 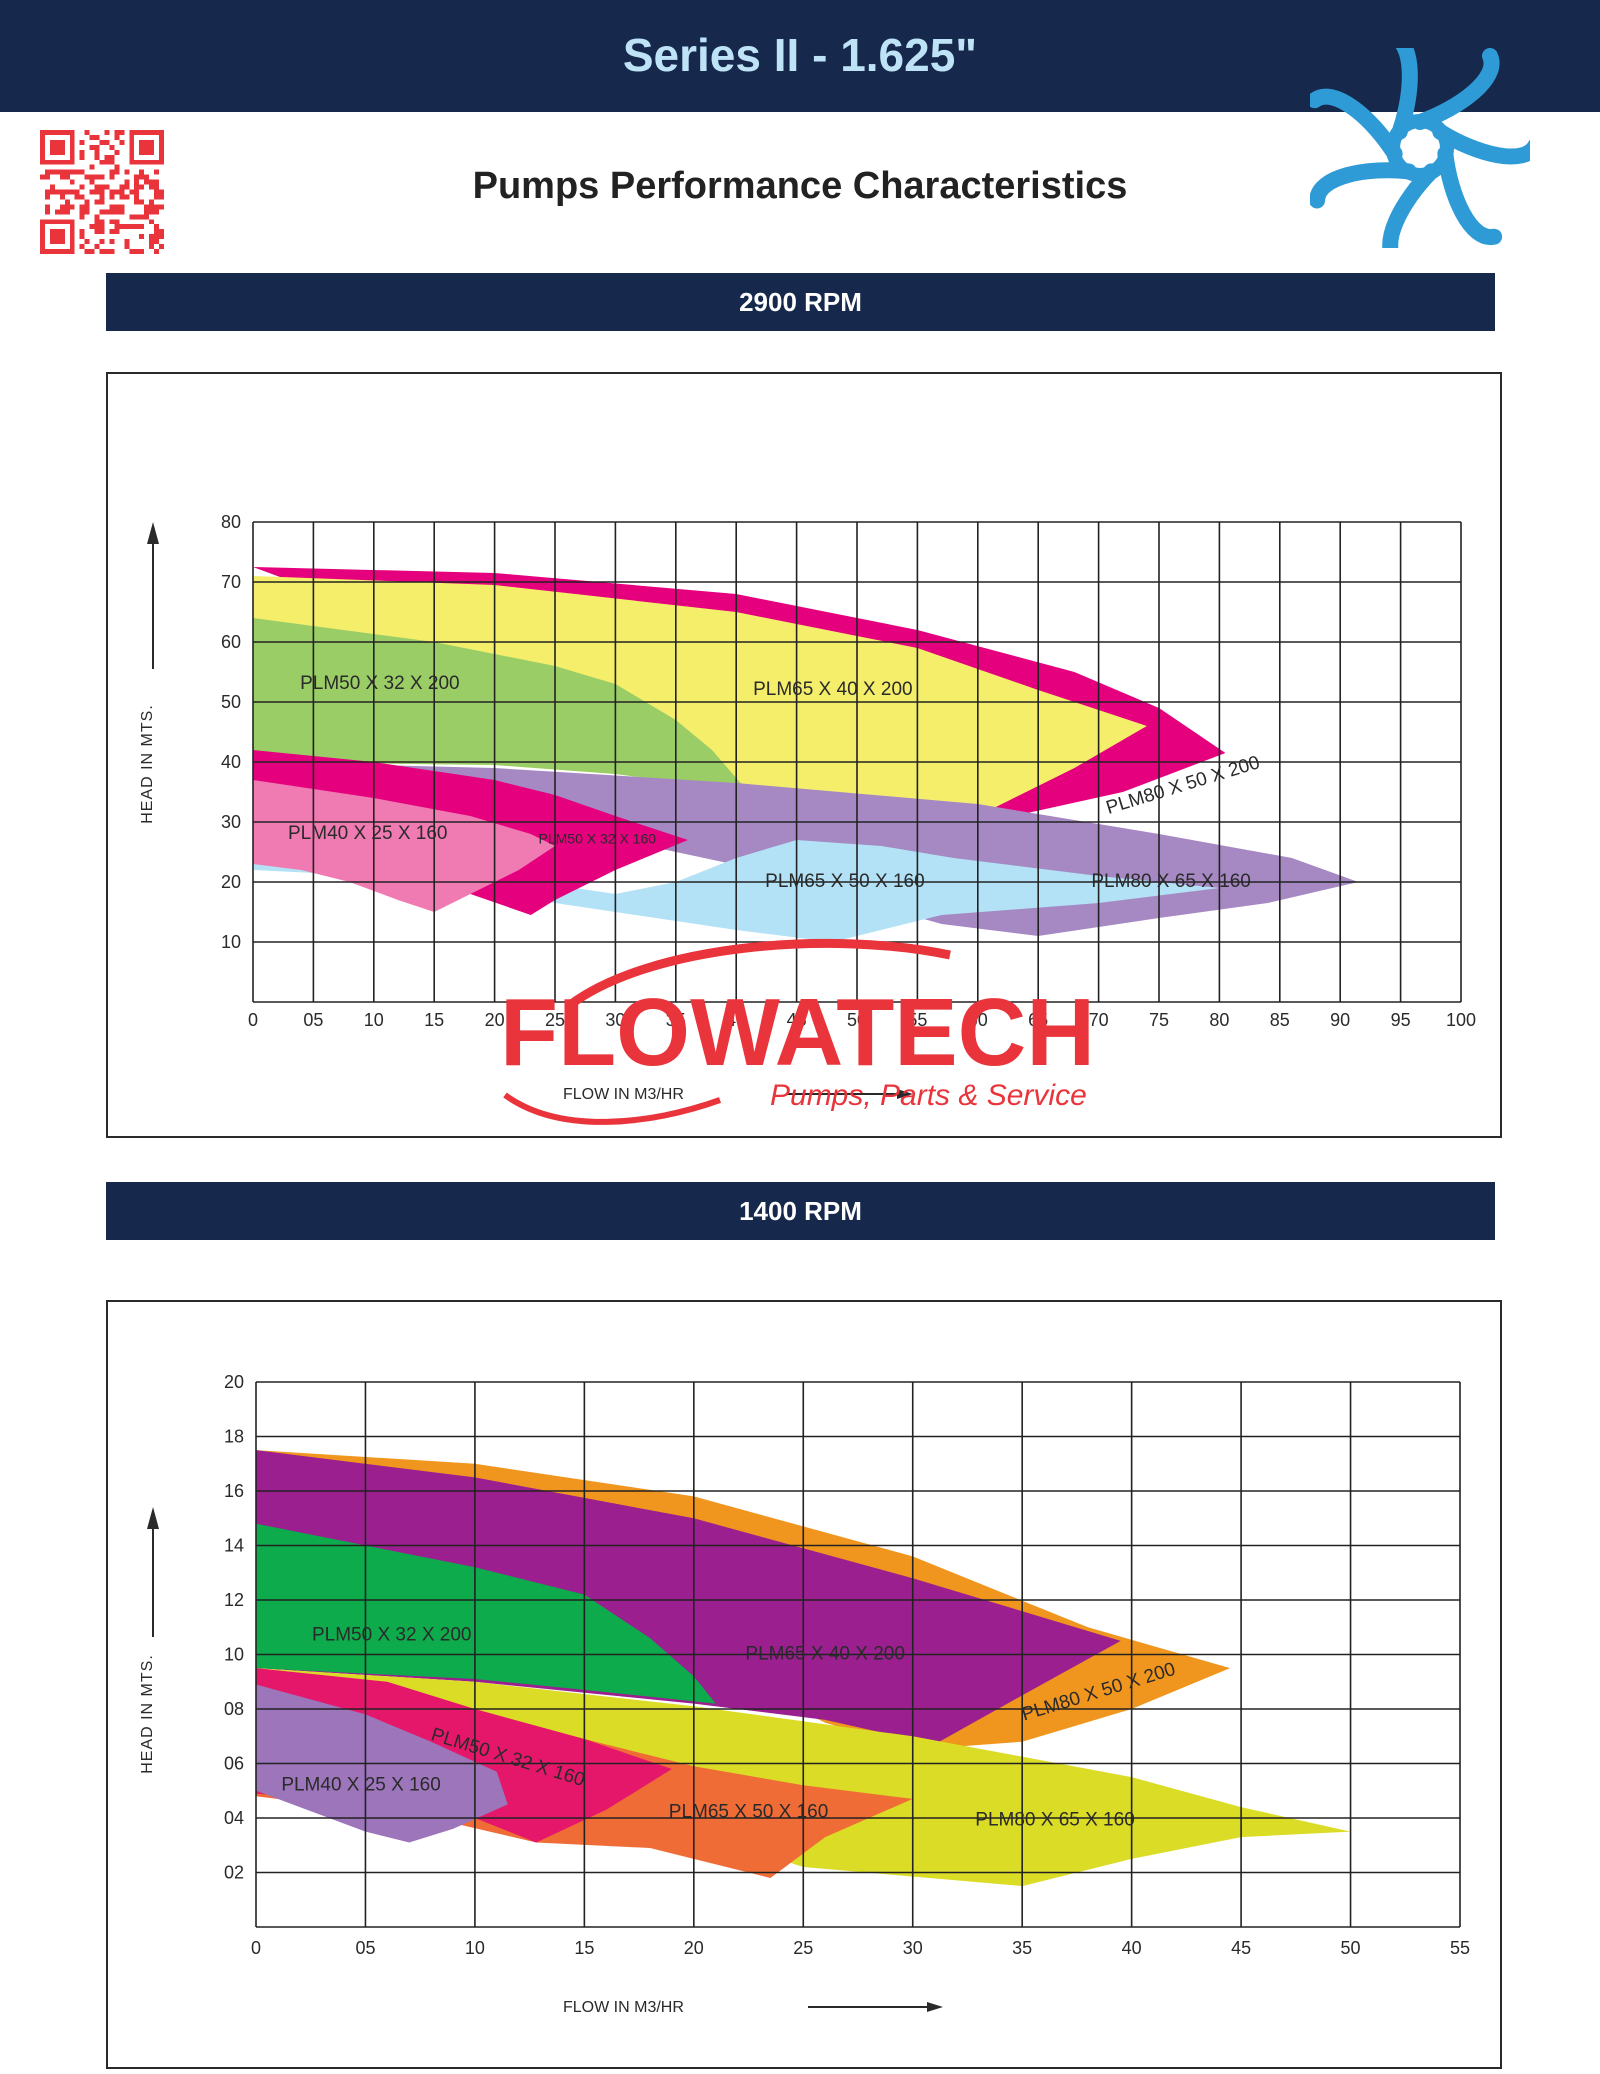 What do you see at coordinates (1038, 1020) in the screenshot?
I see `x-tick-label: 65` at bounding box center [1038, 1020].